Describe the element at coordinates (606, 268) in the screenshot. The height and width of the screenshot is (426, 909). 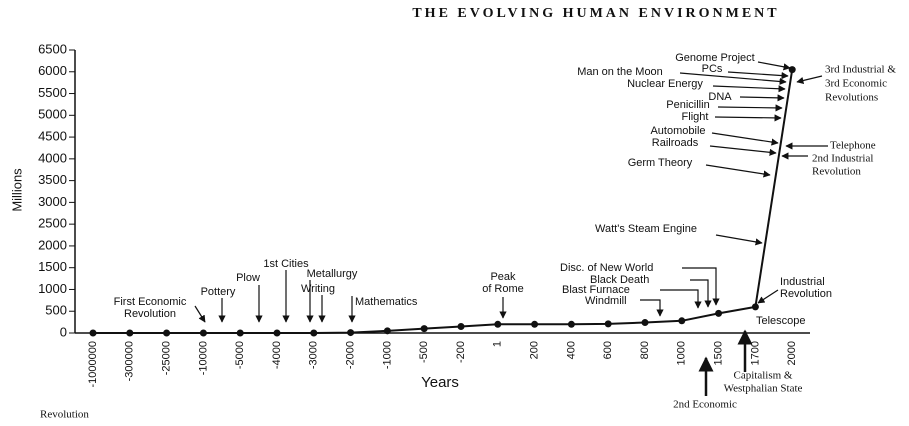
I see `annotation: Disc. of New World` at that location.